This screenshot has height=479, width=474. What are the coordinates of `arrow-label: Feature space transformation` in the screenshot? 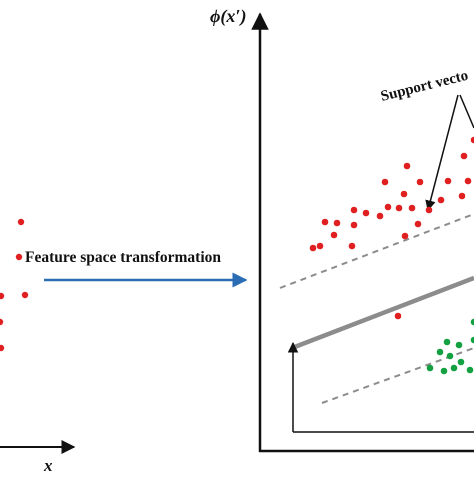 It's located at (123, 257).